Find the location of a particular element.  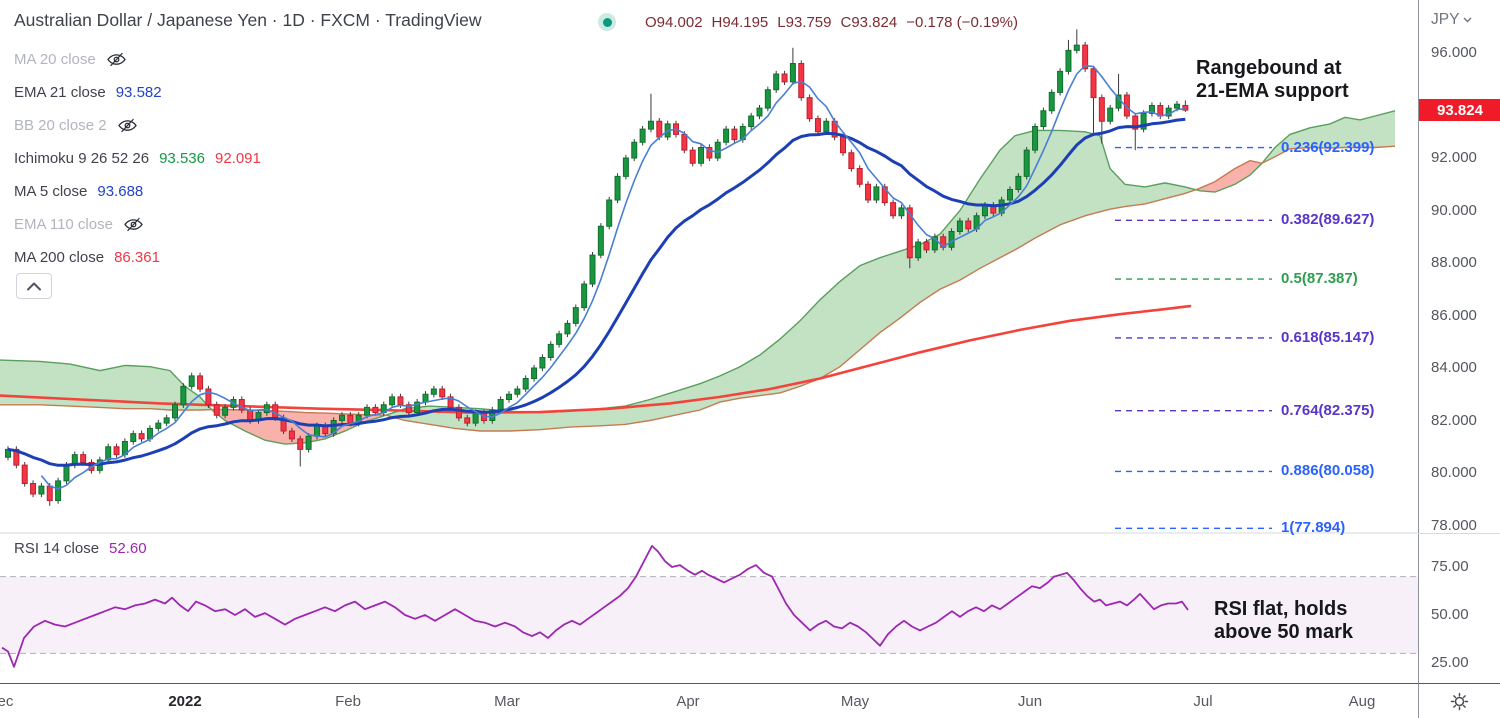

chevron-up-icon is located at coordinates (34, 286).